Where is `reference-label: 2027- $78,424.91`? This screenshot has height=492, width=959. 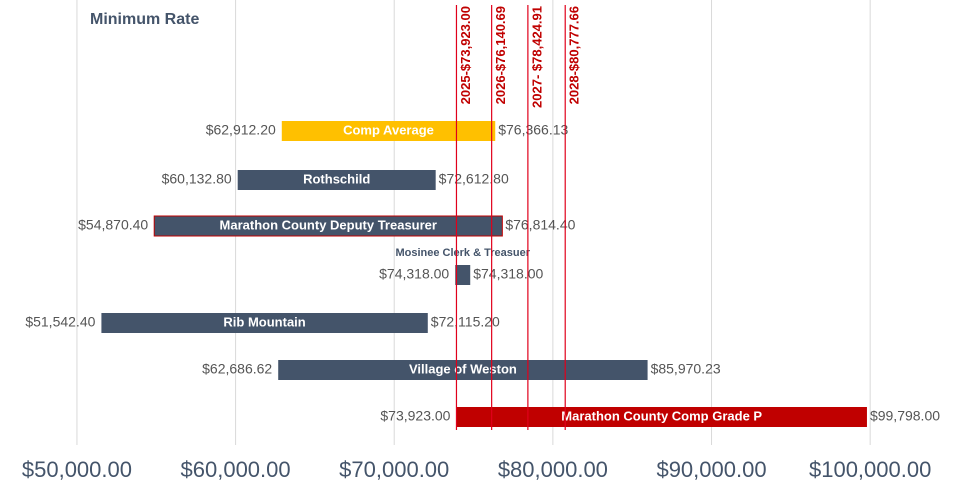
reference-label: 2027- $78,424.91 is located at coordinates (536, 57).